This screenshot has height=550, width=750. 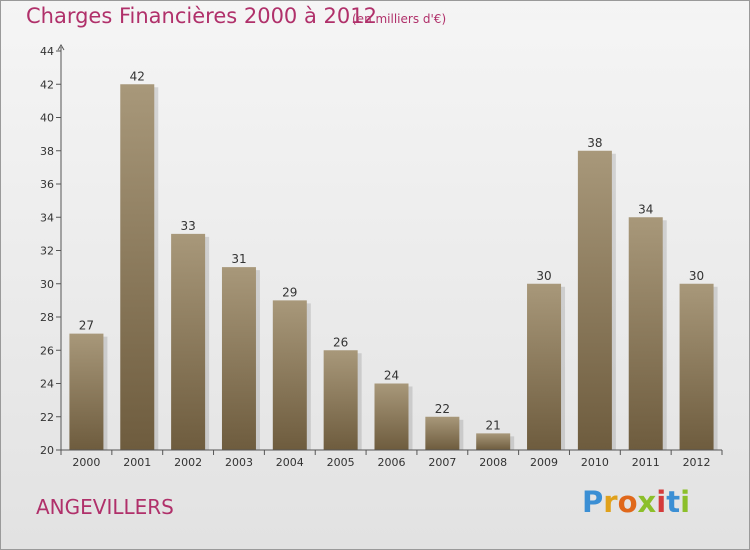 What do you see at coordinates (645, 209) in the screenshot?
I see `data-label: 34` at bounding box center [645, 209].